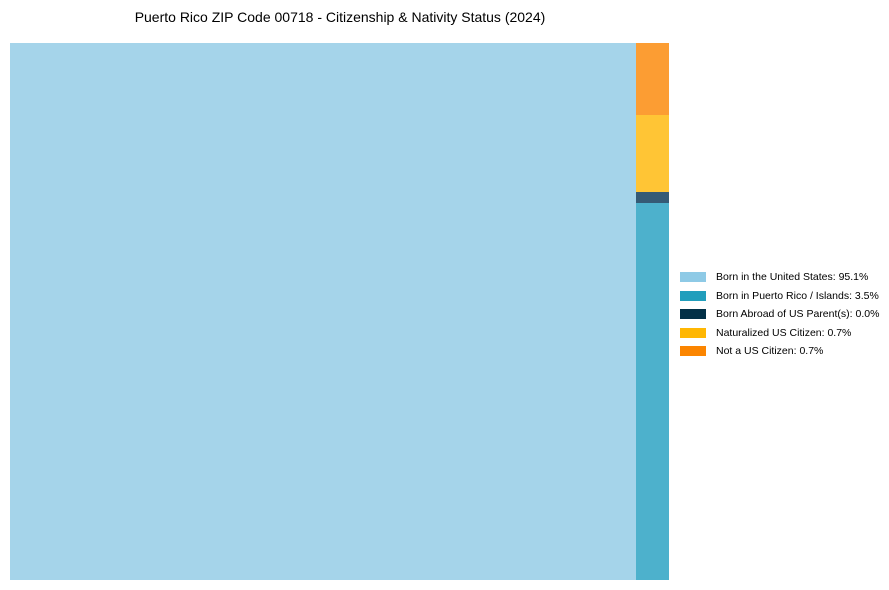 The image size is (889, 590). I want to click on treemap-tile-born-in-puerto-rico-islands, so click(652, 391).